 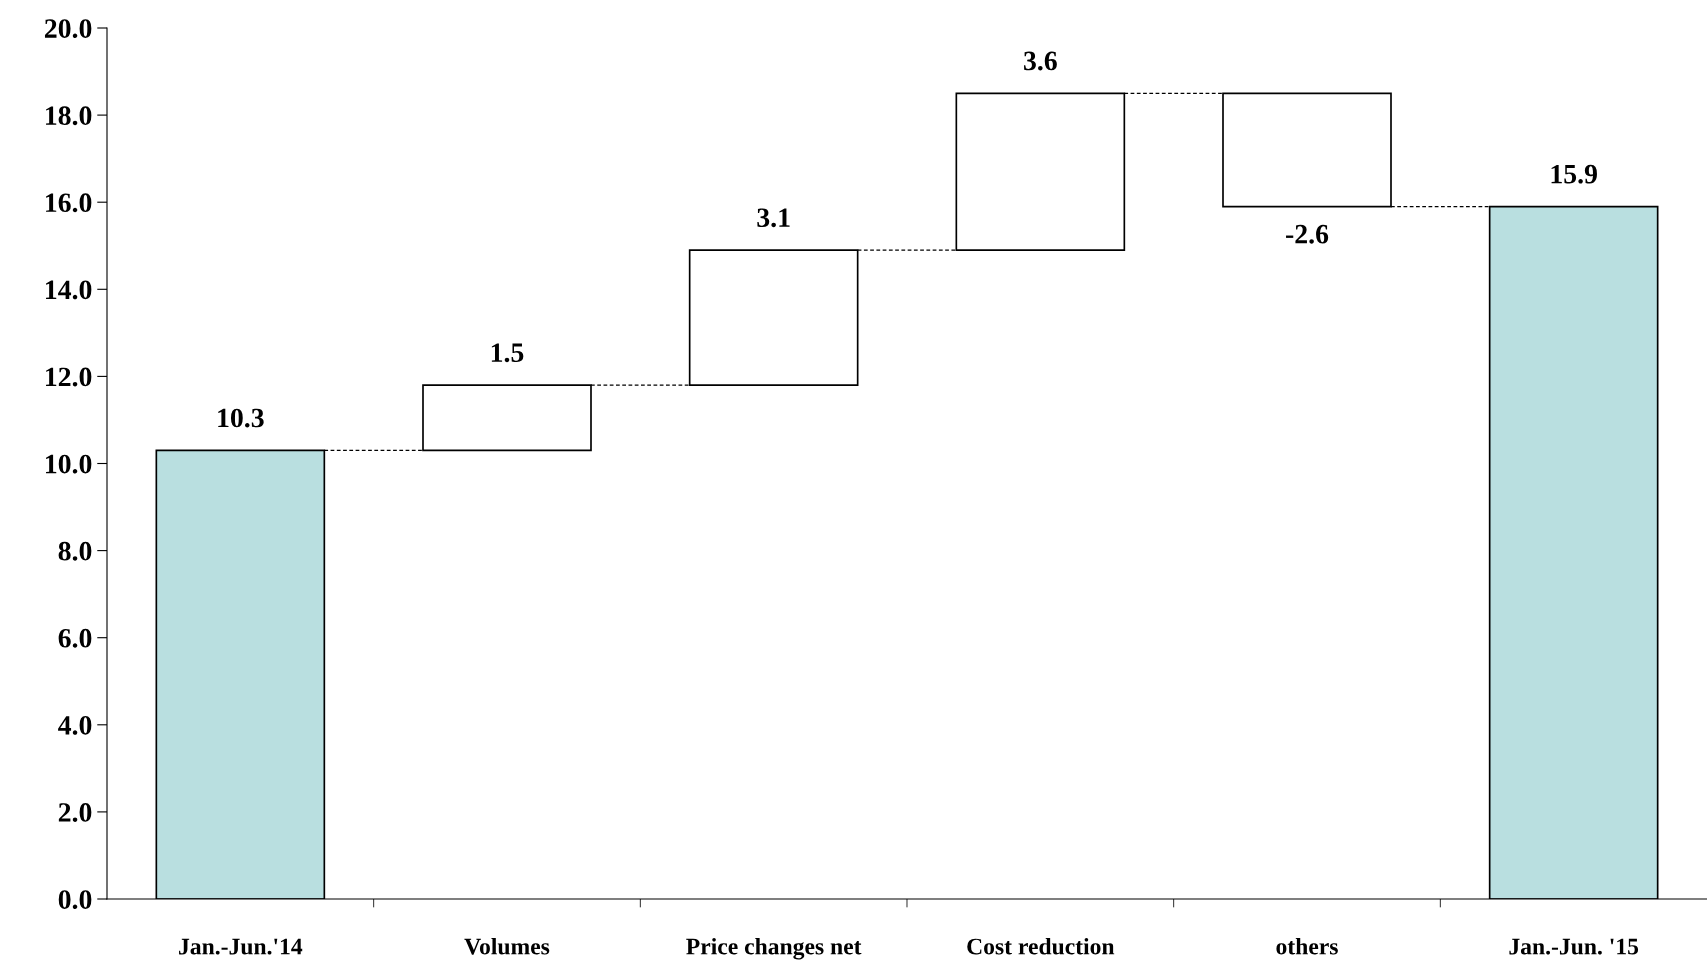 I want to click on x-tick-label: Volumes, so click(x=507, y=946).